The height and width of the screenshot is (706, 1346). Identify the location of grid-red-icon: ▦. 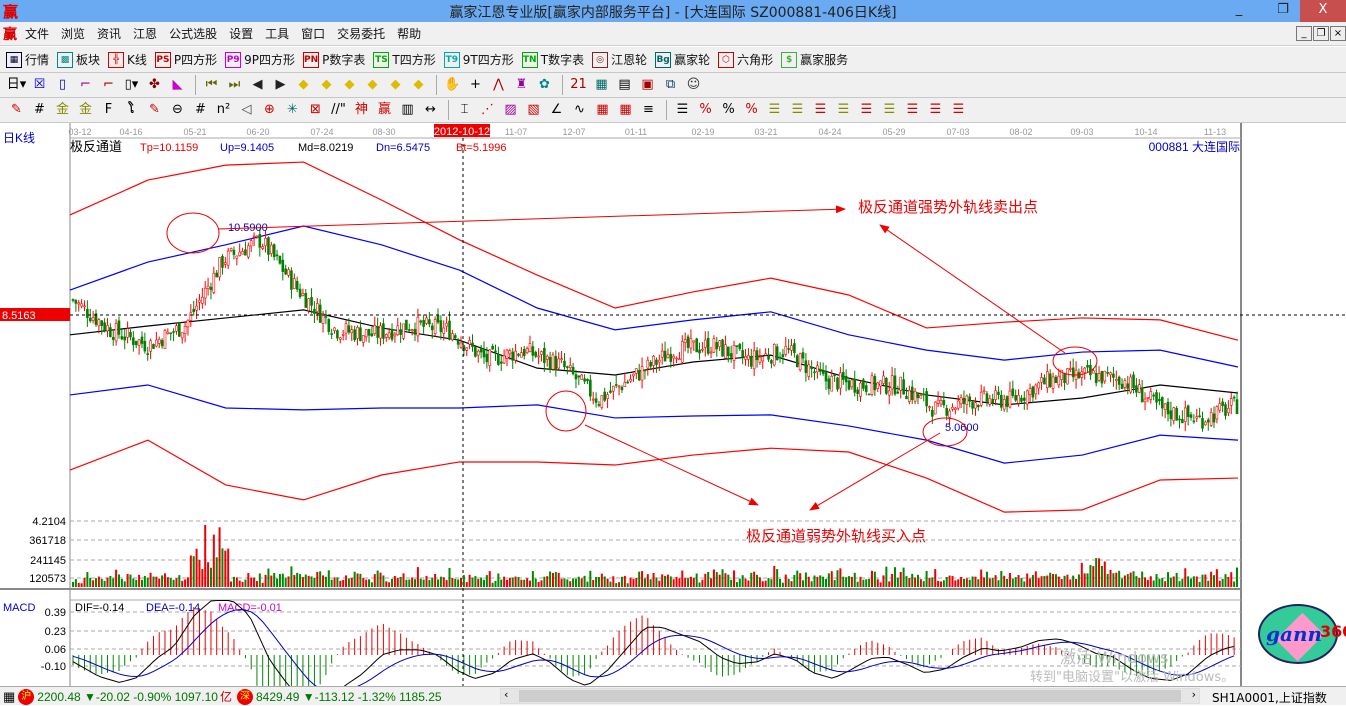
(602, 109).